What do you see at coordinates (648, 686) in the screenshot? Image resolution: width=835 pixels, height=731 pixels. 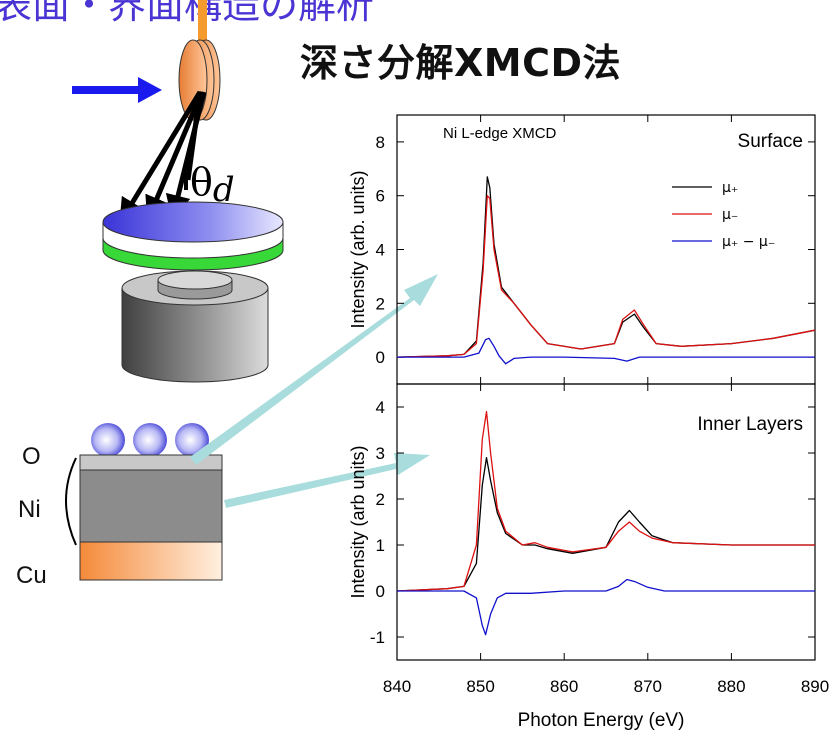 I see `x-tick-label: 870` at bounding box center [648, 686].